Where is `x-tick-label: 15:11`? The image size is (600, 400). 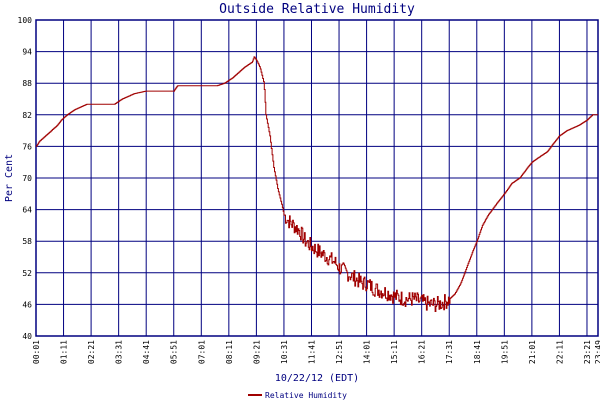
x-tick-label: 15:11 is located at coordinates (394, 352).